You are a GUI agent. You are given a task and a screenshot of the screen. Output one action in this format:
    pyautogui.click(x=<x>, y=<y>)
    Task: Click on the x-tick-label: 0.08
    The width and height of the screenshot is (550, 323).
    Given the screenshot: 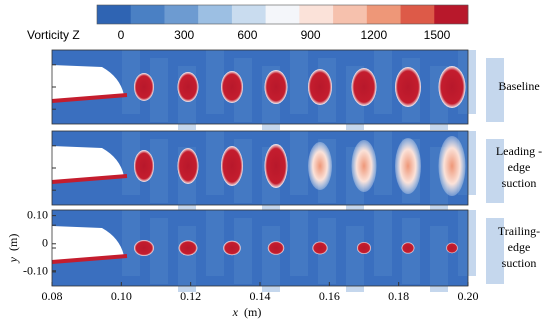 What is the action you would take?
    pyautogui.click(x=52, y=296)
    